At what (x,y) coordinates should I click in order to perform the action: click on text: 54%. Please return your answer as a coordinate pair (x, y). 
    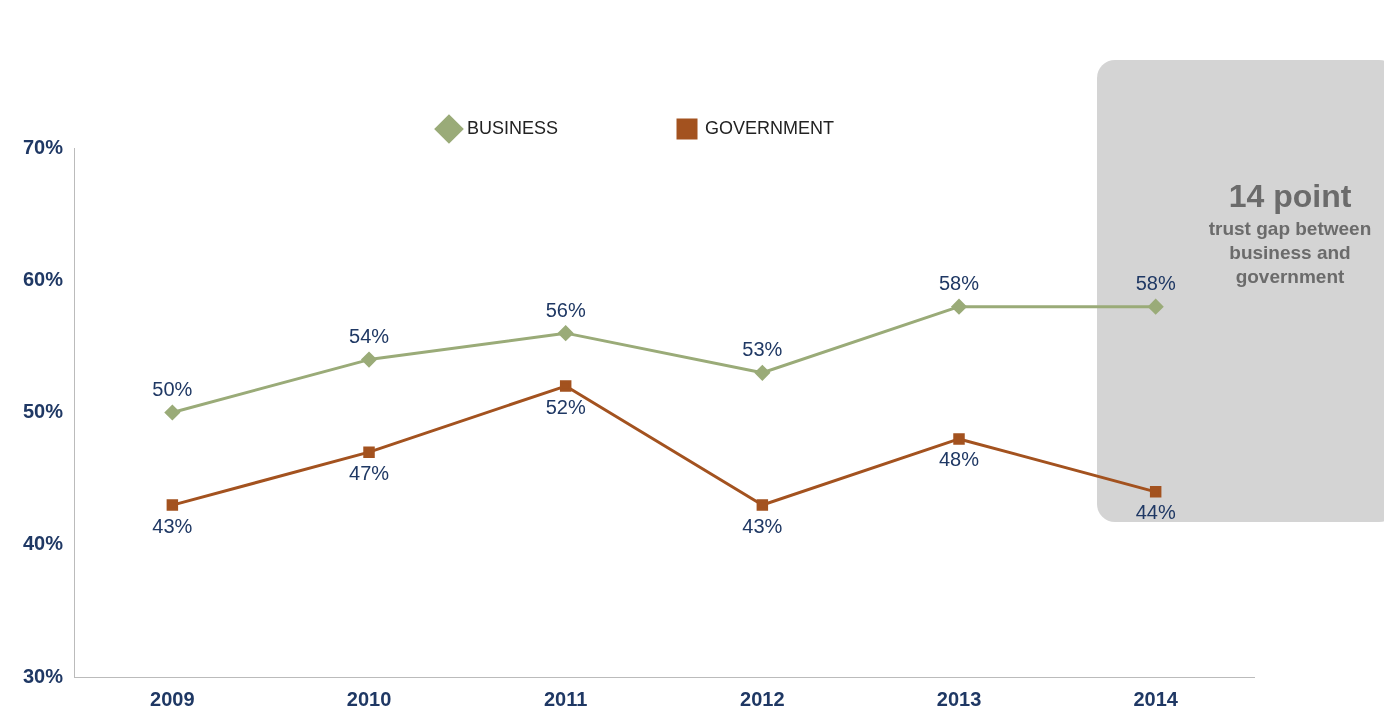
    Looking at the image, I should click on (369, 336).